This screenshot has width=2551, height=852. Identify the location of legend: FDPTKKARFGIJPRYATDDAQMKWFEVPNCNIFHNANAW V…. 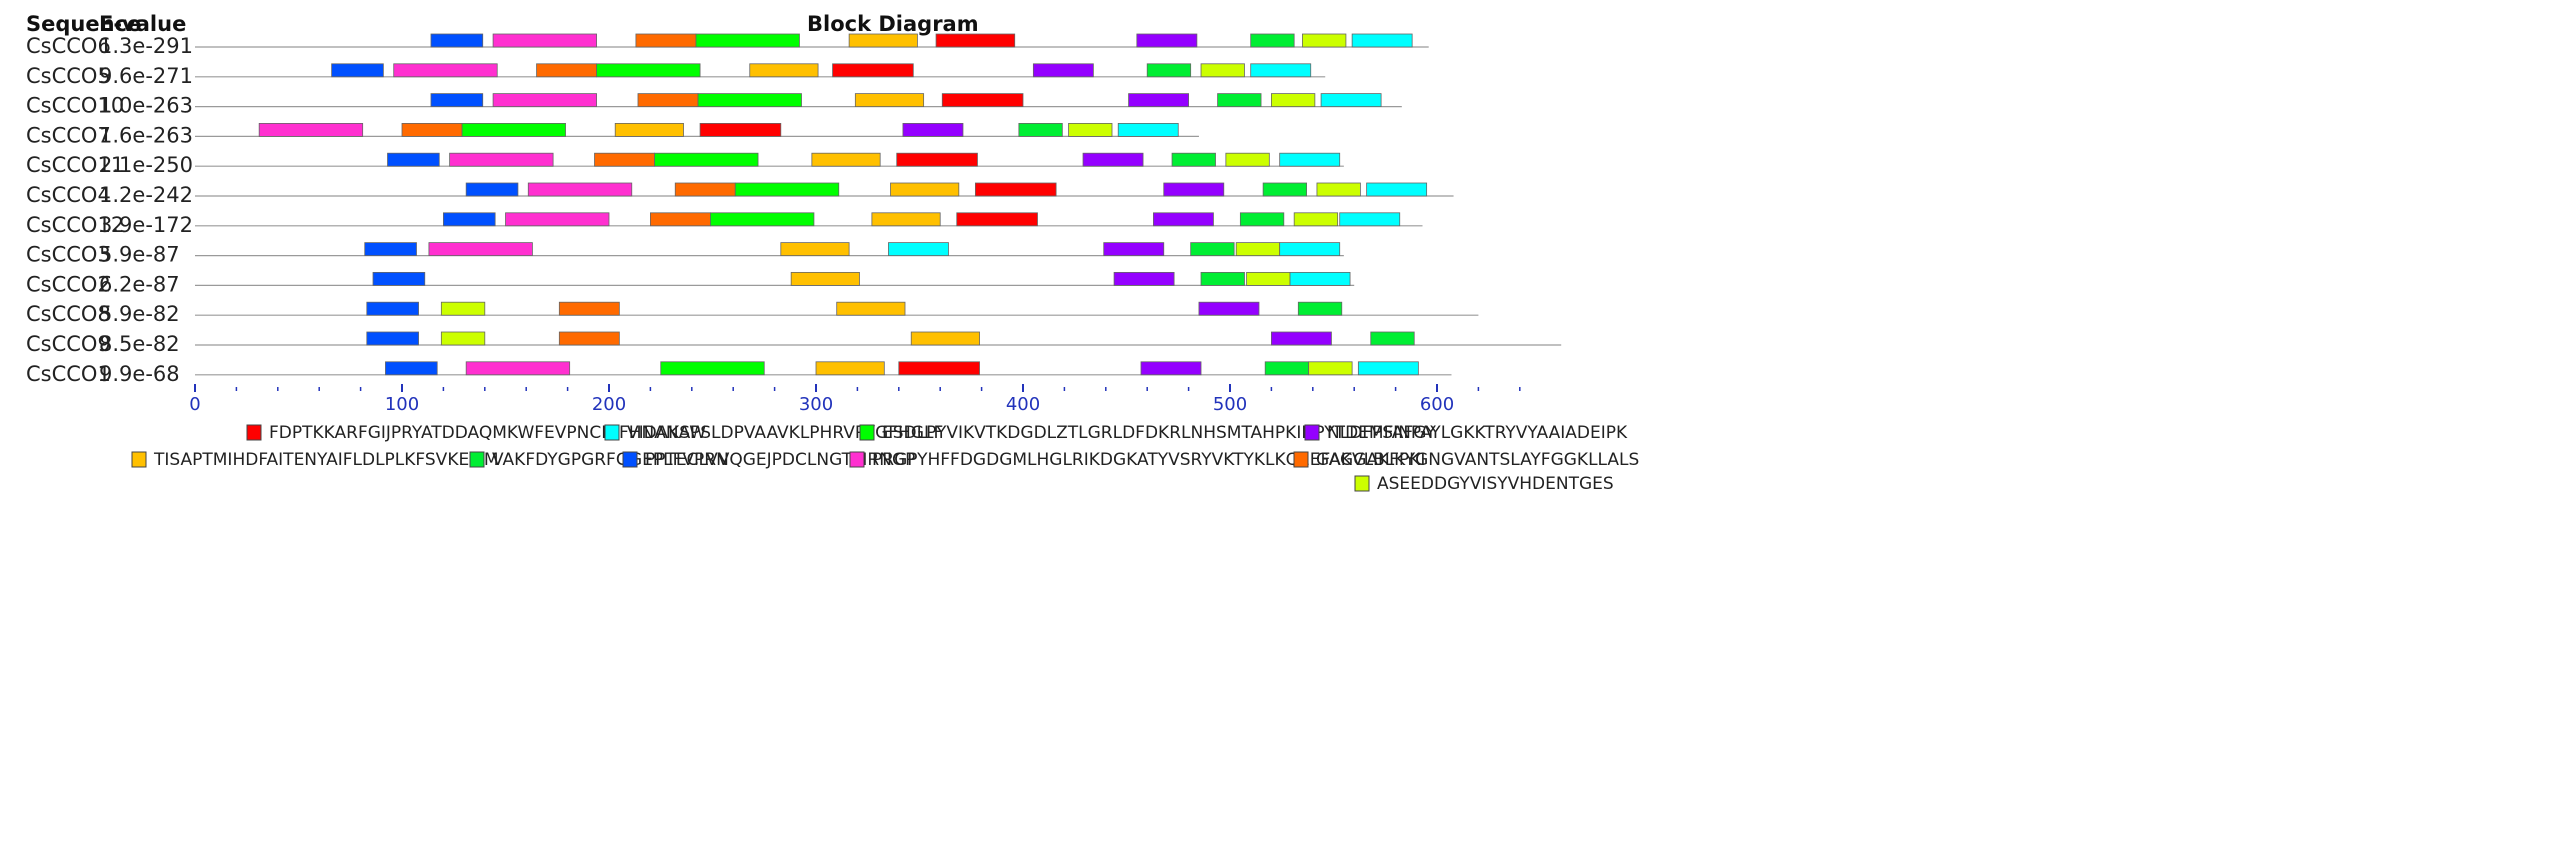
(885, 458).